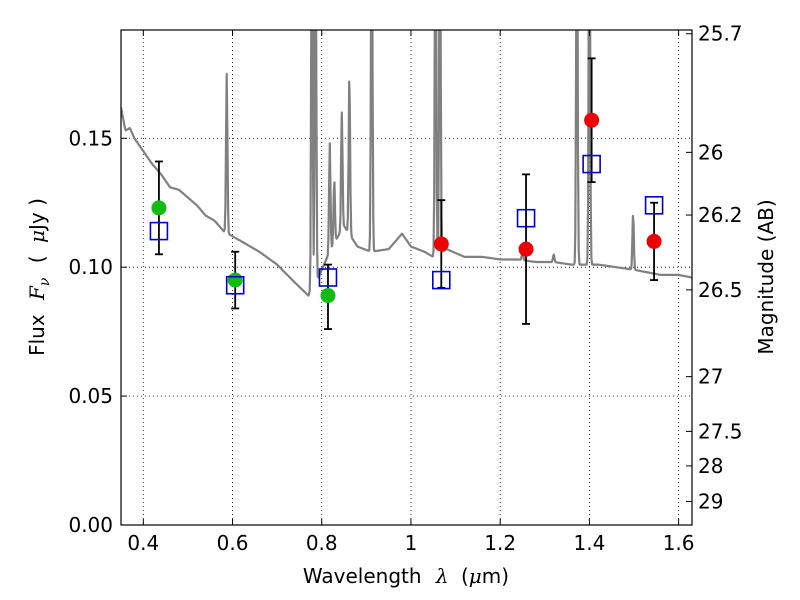 The height and width of the screenshot is (600, 800). I want to click on x-tick-label-2: 0.8, so click(322, 543).